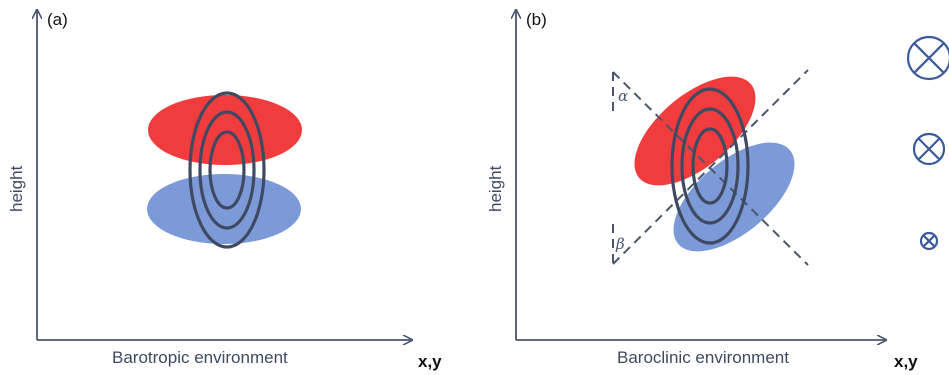  I want to click on into-page-markers, so click(927, 143).